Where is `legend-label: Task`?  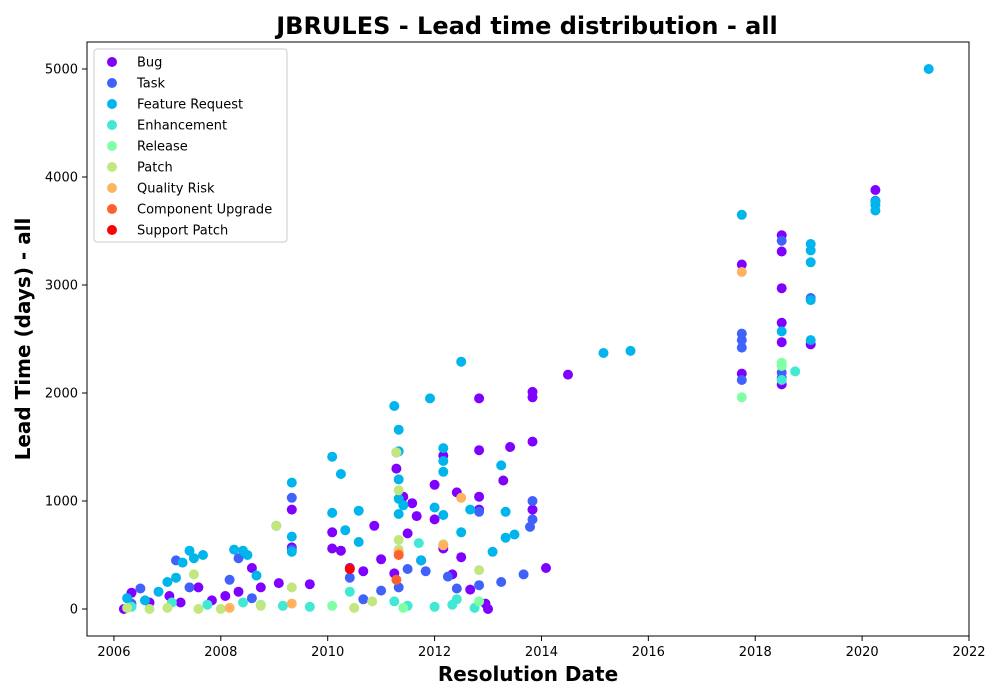 legend-label: Task is located at coordinates (151, 84).